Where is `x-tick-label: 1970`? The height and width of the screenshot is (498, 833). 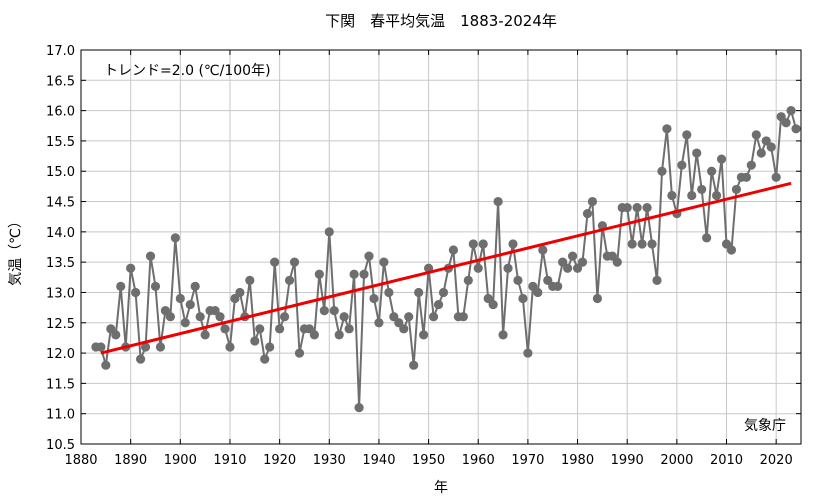 x-tick-label: 1970 is located at coordinates (527, 460).